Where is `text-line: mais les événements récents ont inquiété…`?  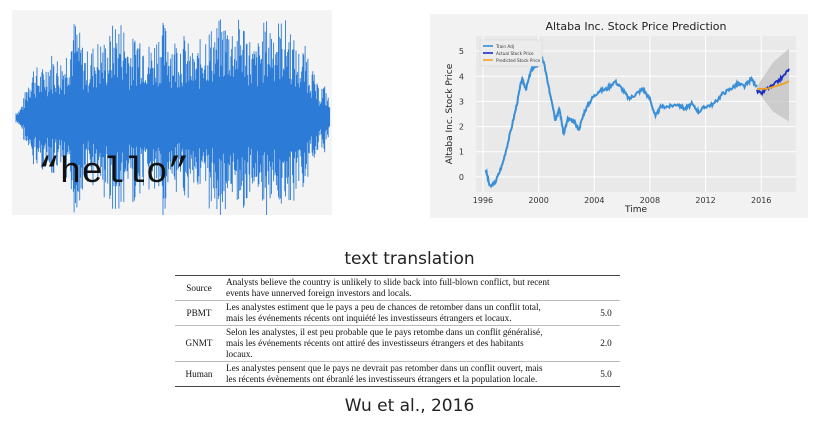
text-line: mais les événements récents ont inquiété… is located at coordinates (369, 318).